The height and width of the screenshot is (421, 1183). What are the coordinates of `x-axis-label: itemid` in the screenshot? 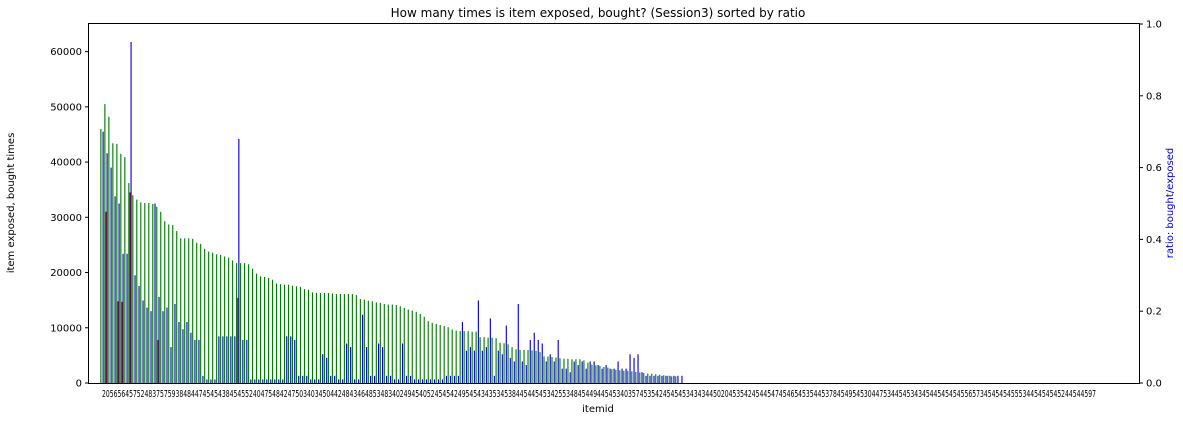 It's located at (598, 409).